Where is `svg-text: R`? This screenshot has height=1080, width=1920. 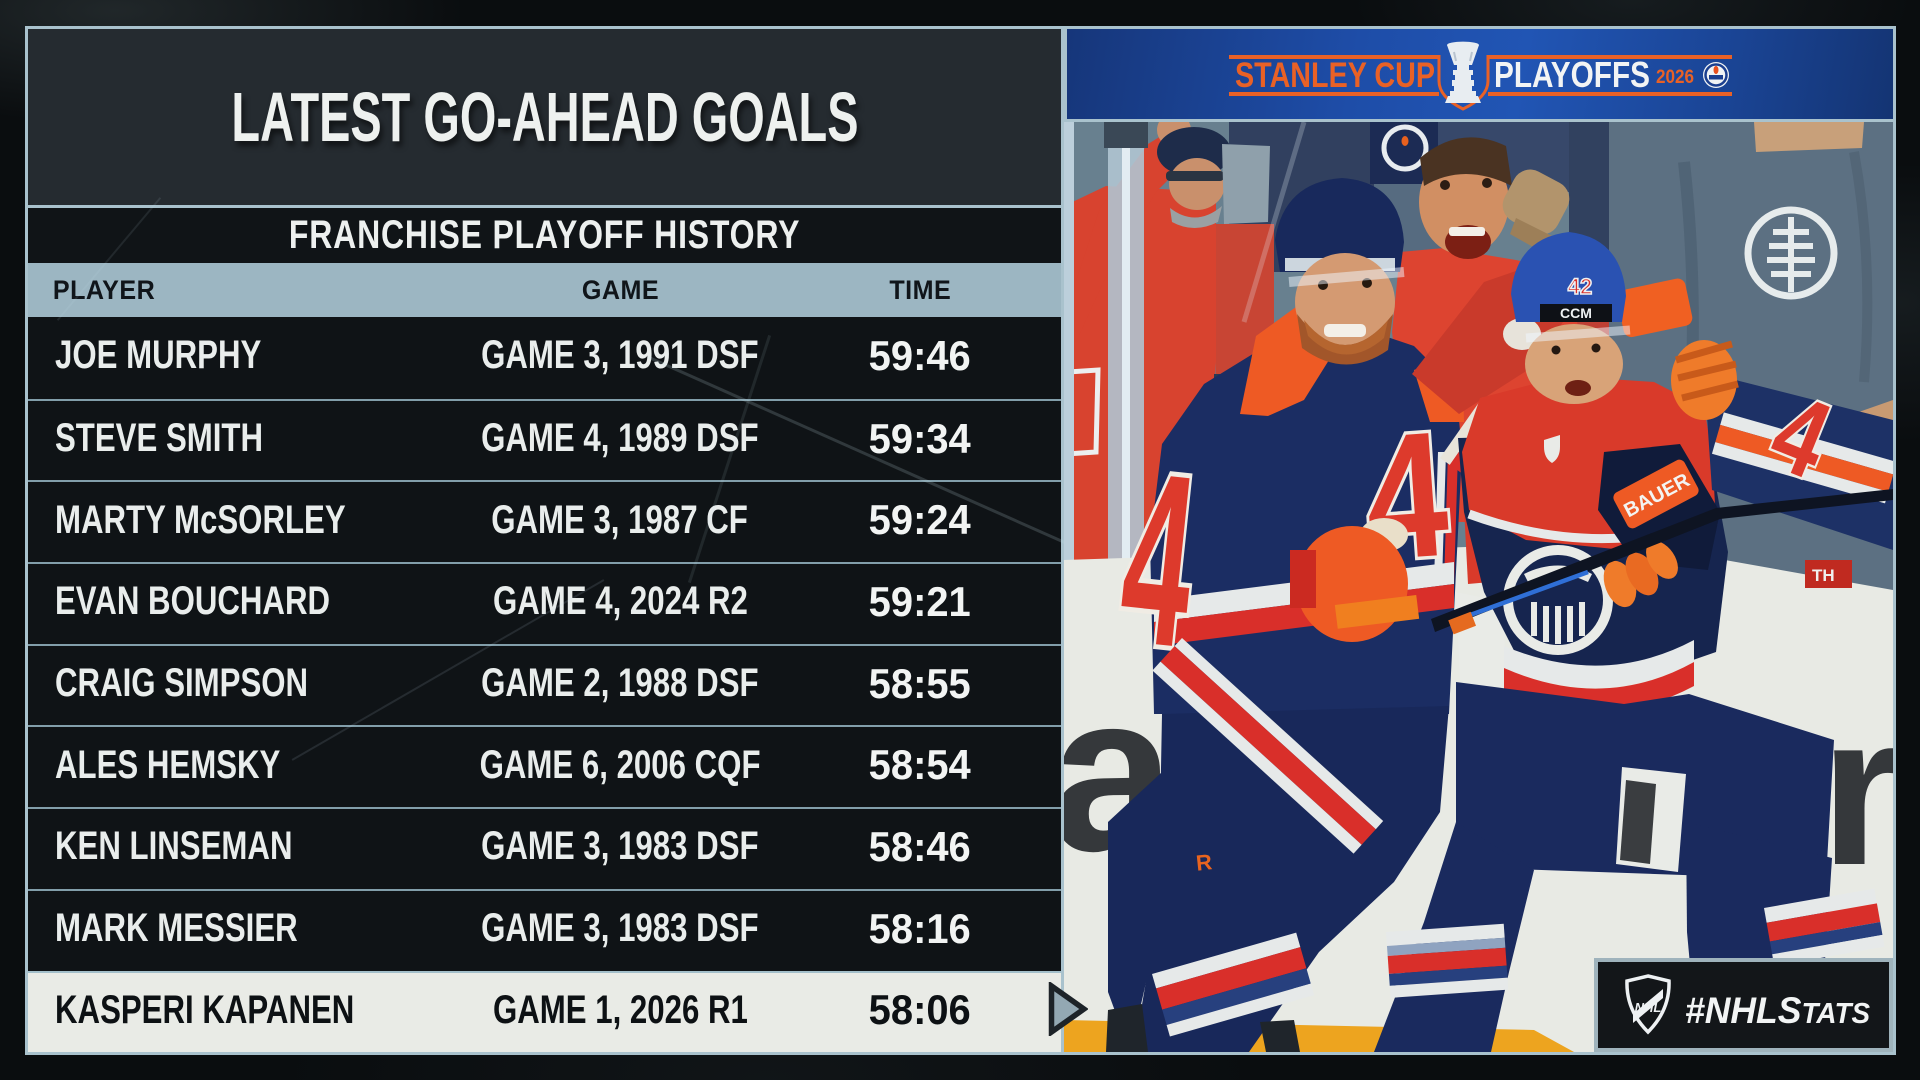
svg-text: R is located at coordinates (1204, 862).